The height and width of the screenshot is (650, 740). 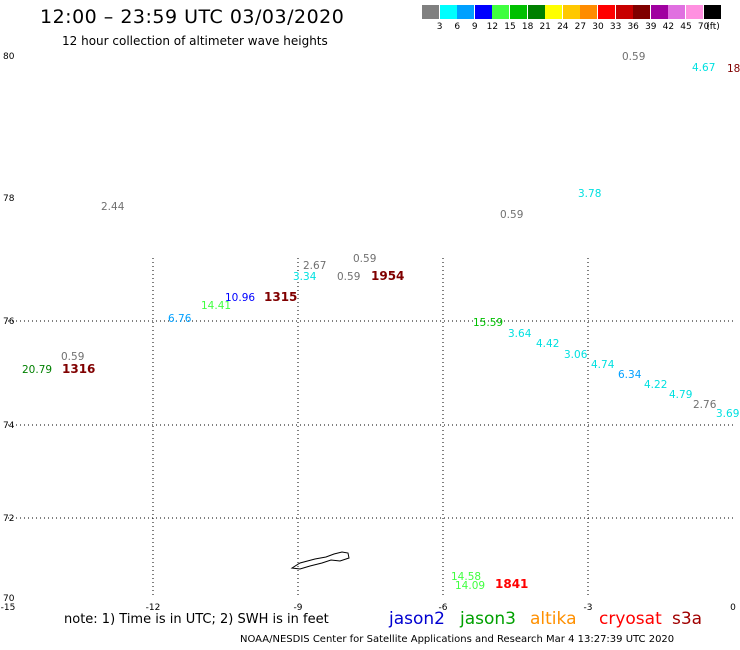 What do you see at coordinates (314, 266) in the screenshot?
I see `wave-height-label: 2.67` at bounding box center [314, 266].